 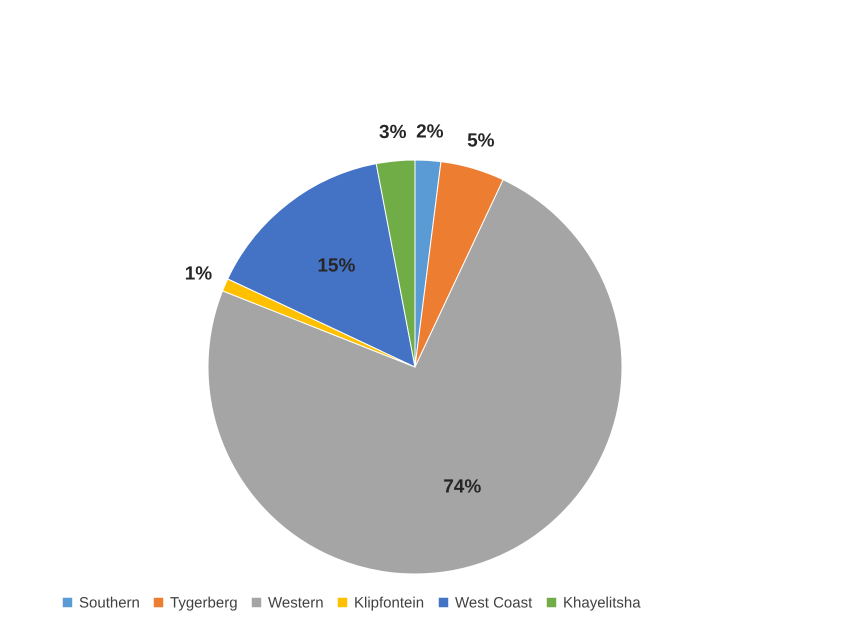 I want to click on legend-label: Klipfontein, so click(x=389, y=603).